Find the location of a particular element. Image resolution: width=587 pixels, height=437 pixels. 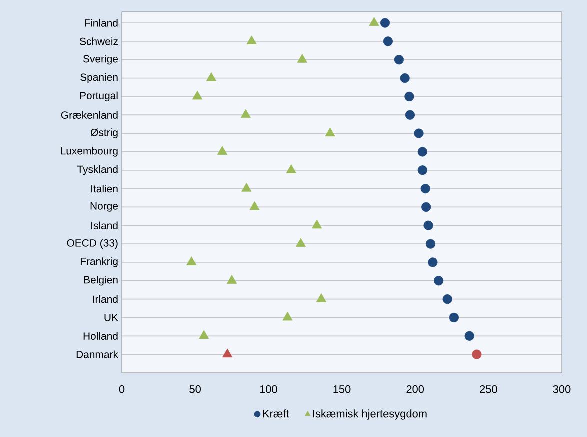

y-tick-label: Irland is located at coordinates (105, 299).